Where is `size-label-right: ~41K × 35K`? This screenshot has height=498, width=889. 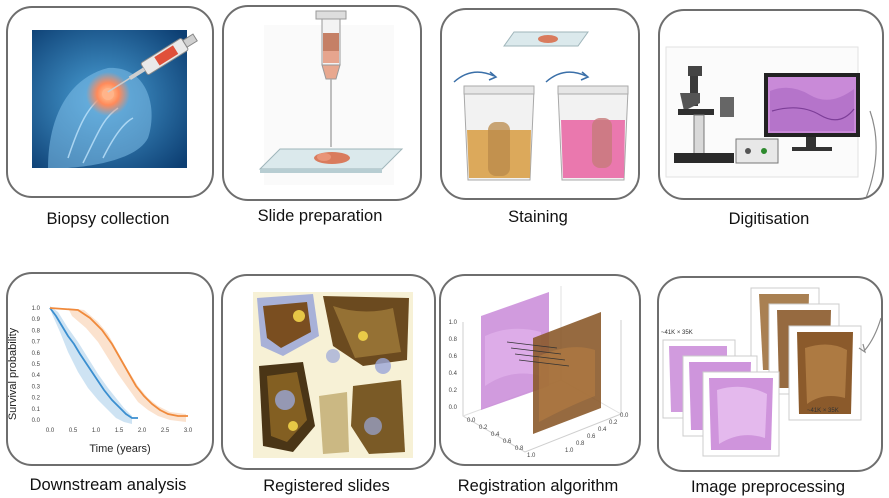 size-label-right: ~41K × 35K is located at coordinates (823, 411).